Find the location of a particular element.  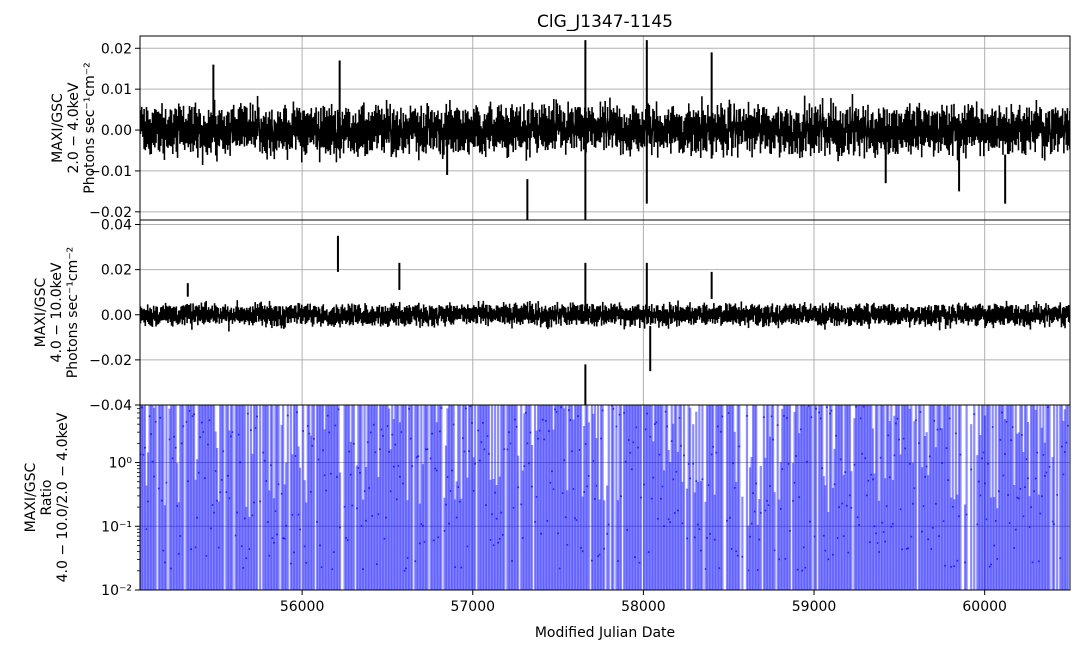

y-axis-title-line: 2.0 − 4.0keV is located at coordinates (74, 127).